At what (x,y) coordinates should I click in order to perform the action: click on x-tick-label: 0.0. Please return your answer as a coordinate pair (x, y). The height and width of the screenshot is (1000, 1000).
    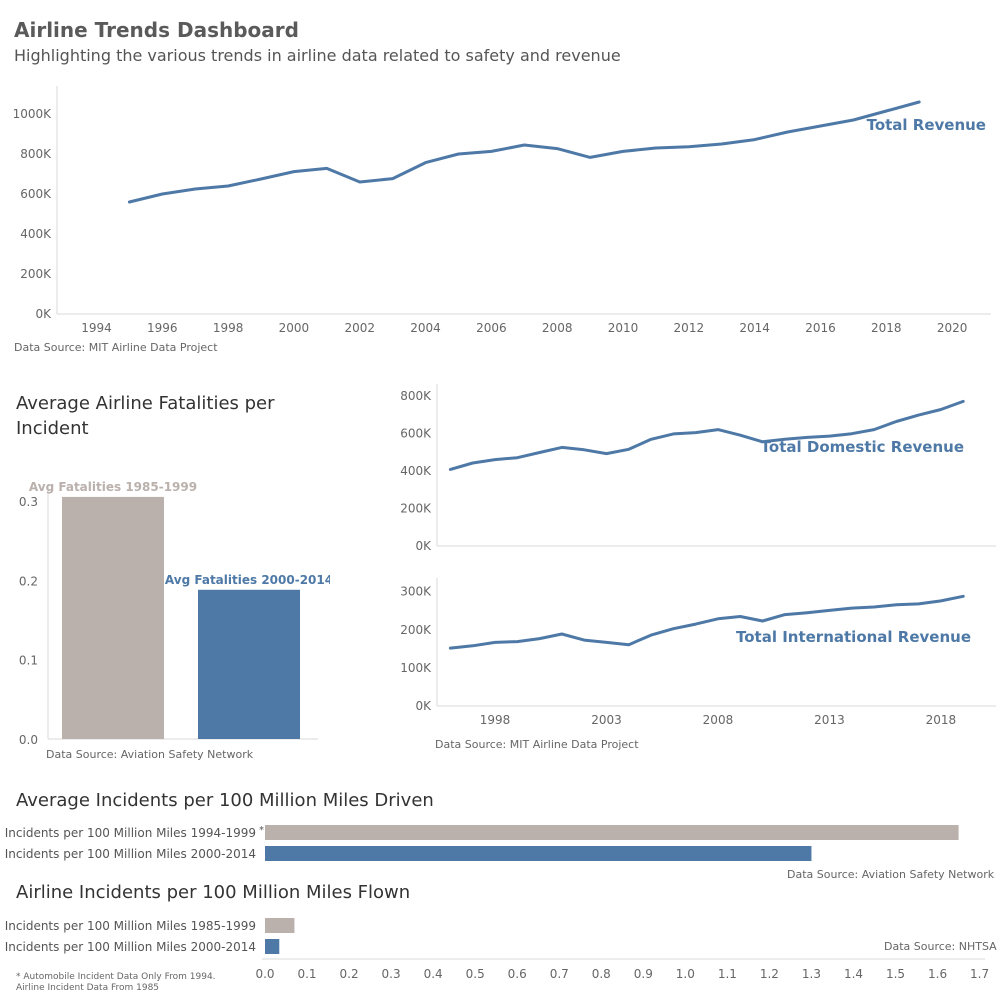
    Looking at the image, I should click on (264, 974).